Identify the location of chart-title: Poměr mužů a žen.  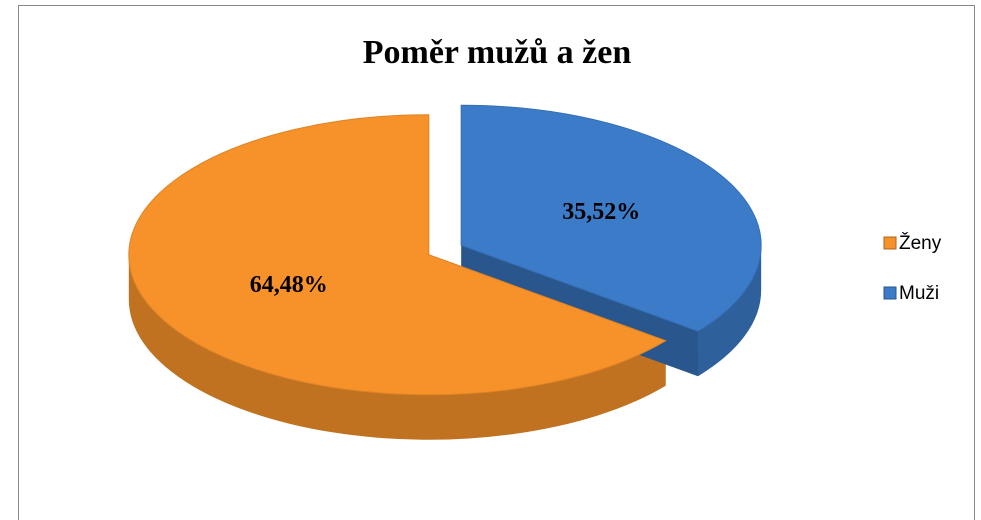
(497, 52).